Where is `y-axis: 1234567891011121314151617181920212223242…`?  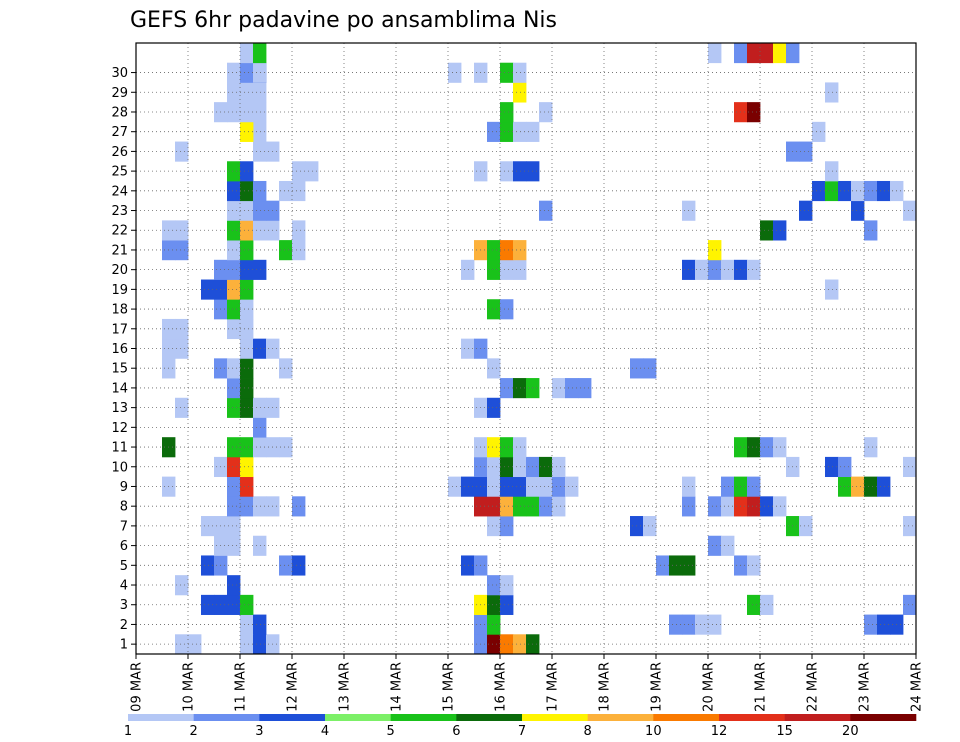
y-axis: 1234567891011121314151617181920212223242… is located at coordinates (123, 359).